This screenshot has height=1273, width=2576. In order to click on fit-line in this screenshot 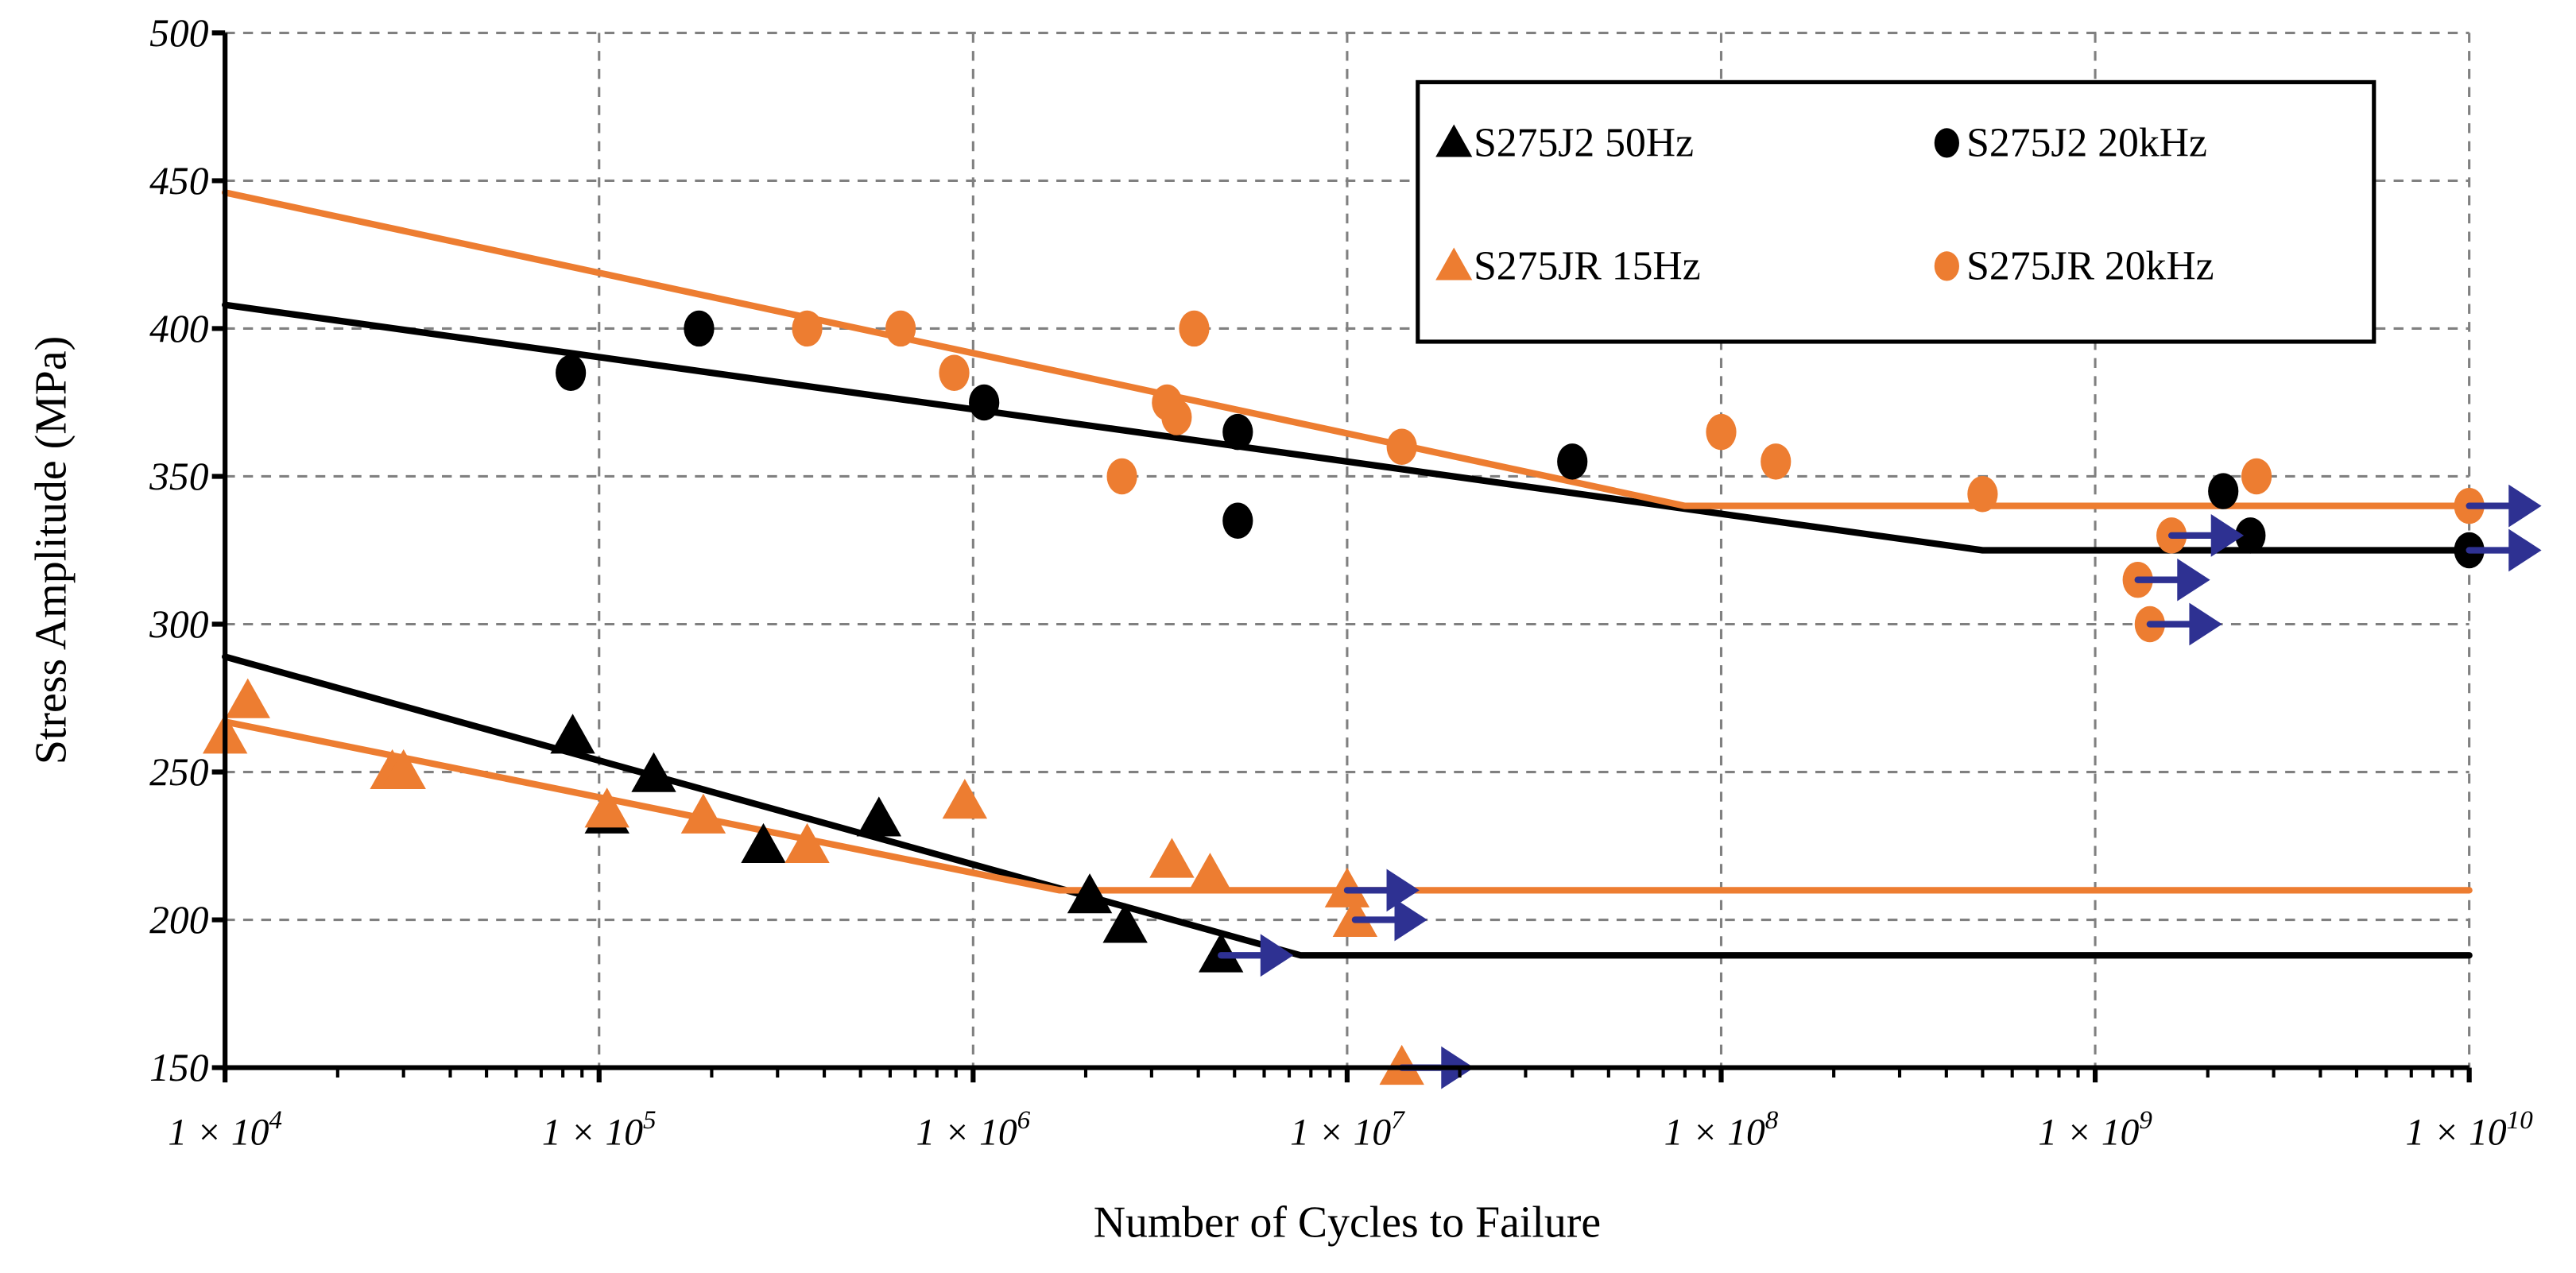, I will do `click(1347, 806)`.